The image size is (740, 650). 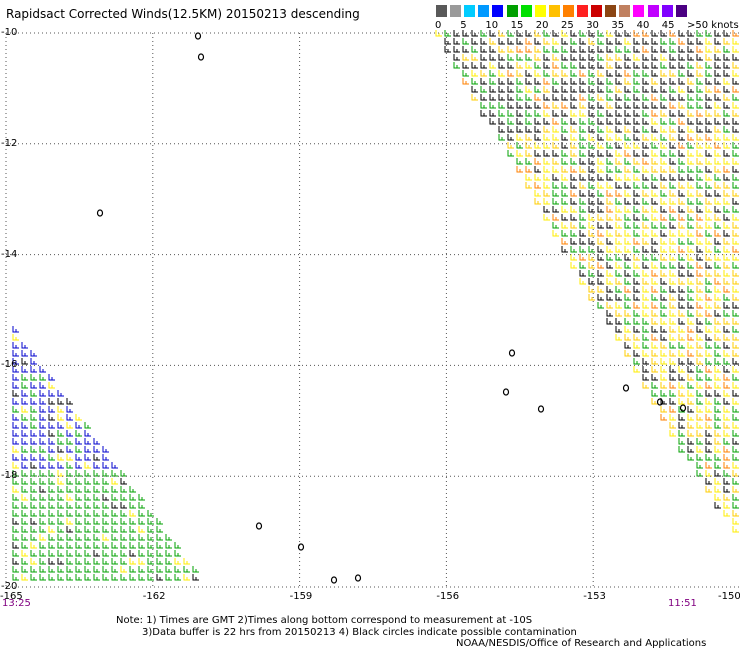 What do you see at coordinates (100, 213) in the screenshot?
I see `island-outline` at bounding box center [100, 213].